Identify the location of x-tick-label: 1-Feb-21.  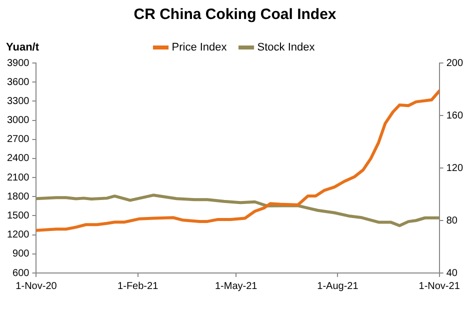
(138, 286).